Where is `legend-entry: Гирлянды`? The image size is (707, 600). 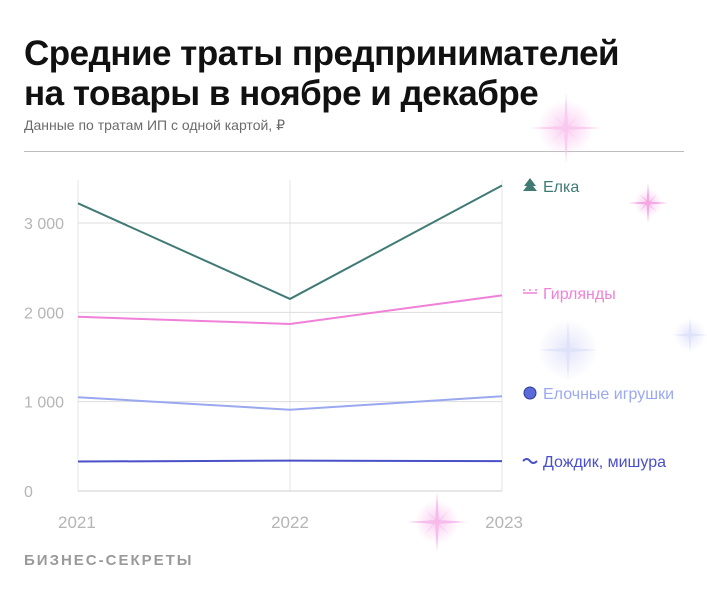 legend-entry: Гирлянды is located at coordinates (569, 294).